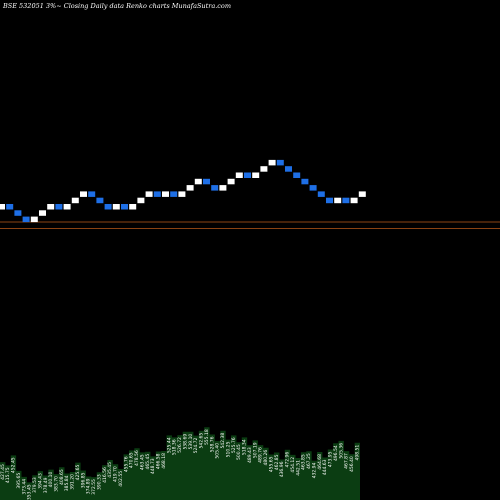 Image resolution: width=500 pixels, height=500 pixels. What do you see at coordinates (24, 487) in the screenshot?
I see `volume-label: 373.44` at bounding box center [24, 487].